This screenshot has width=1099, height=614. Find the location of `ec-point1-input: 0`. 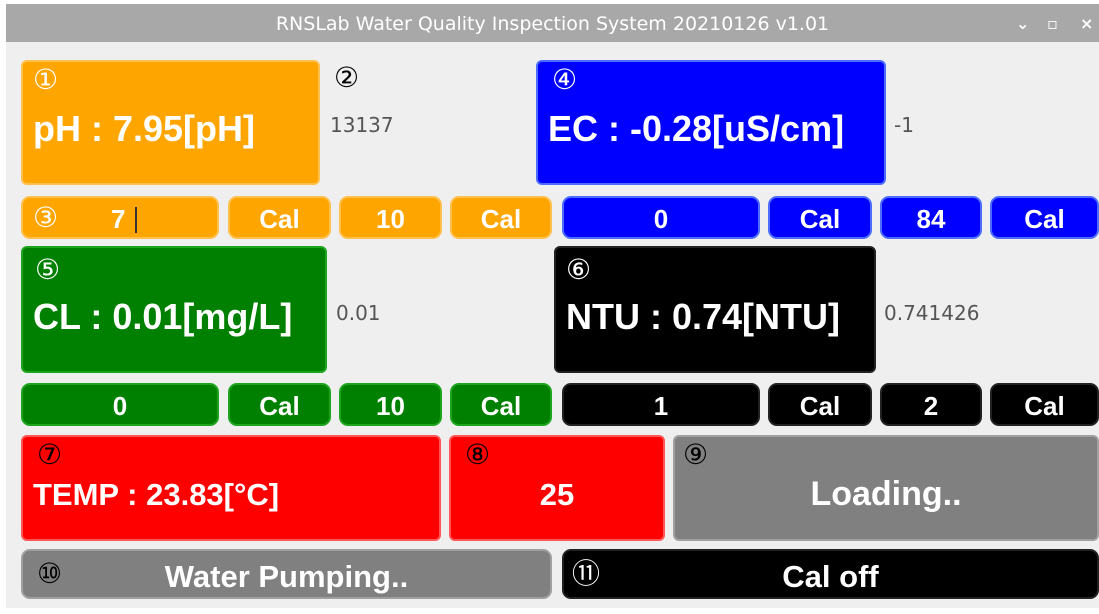

ec-point1-input: 0 is located at coordinates (661, 217).